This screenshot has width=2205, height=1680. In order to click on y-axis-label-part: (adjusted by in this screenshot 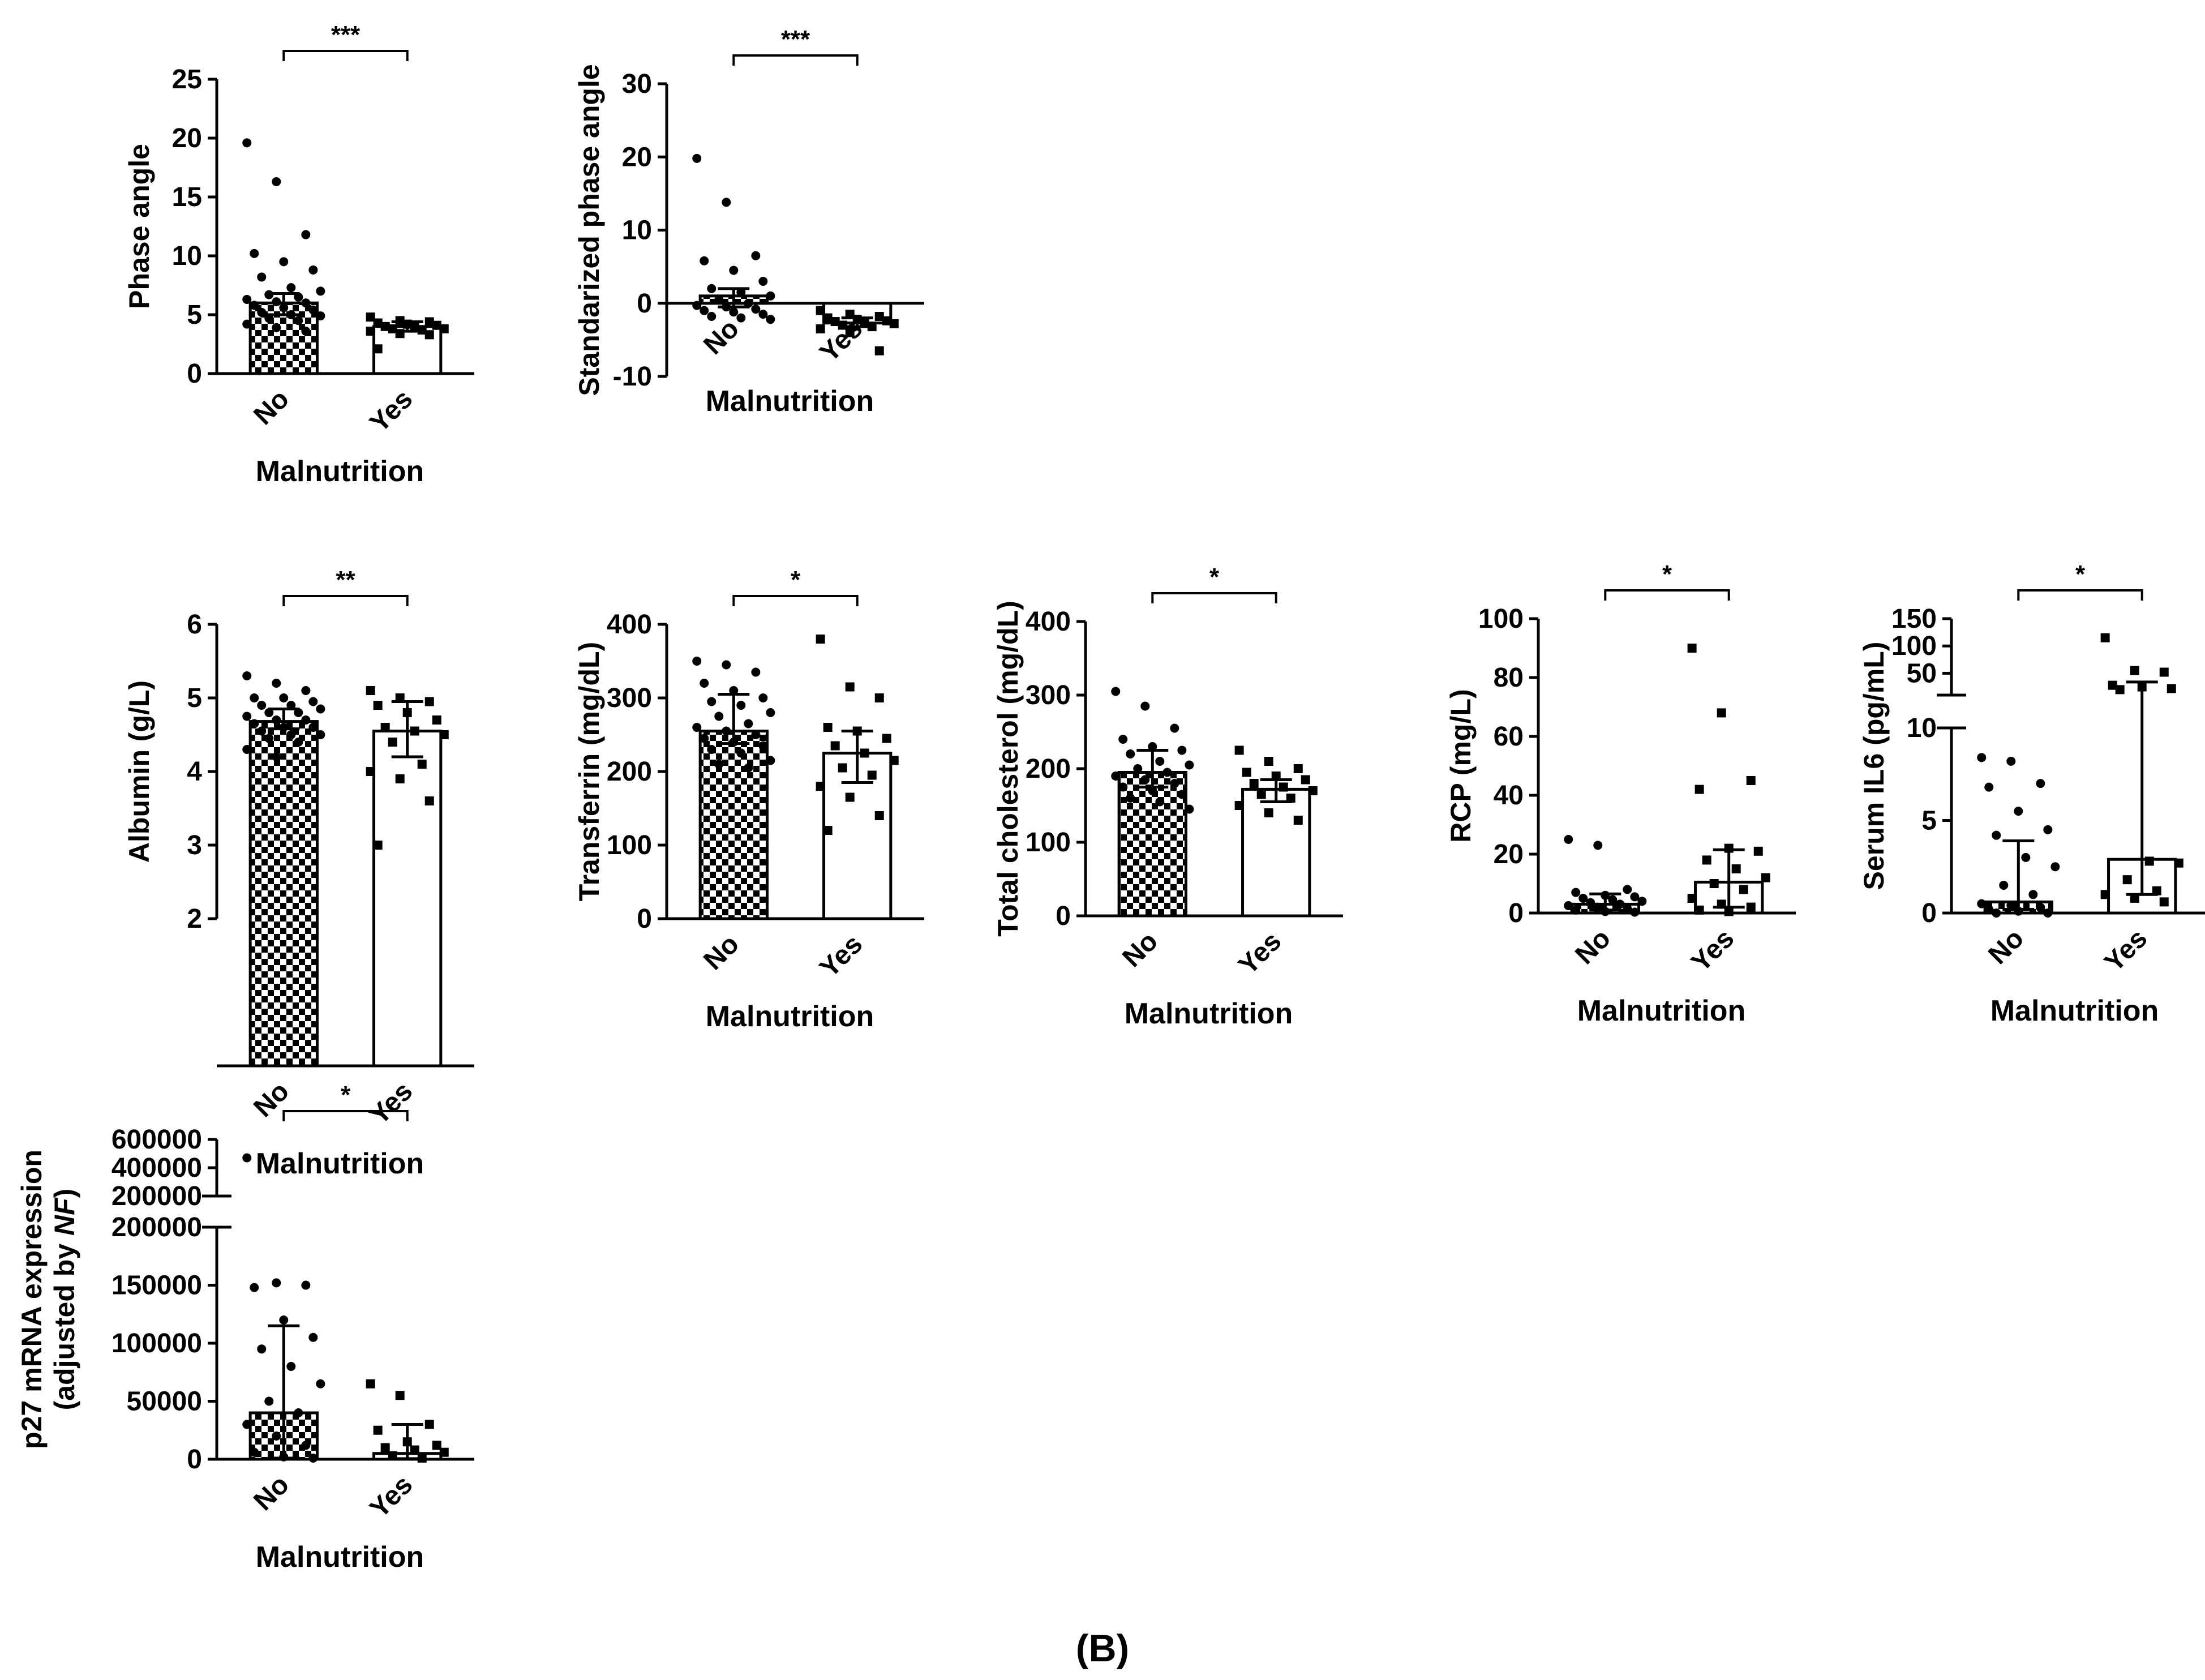, I will do `click(64, 1323)`.